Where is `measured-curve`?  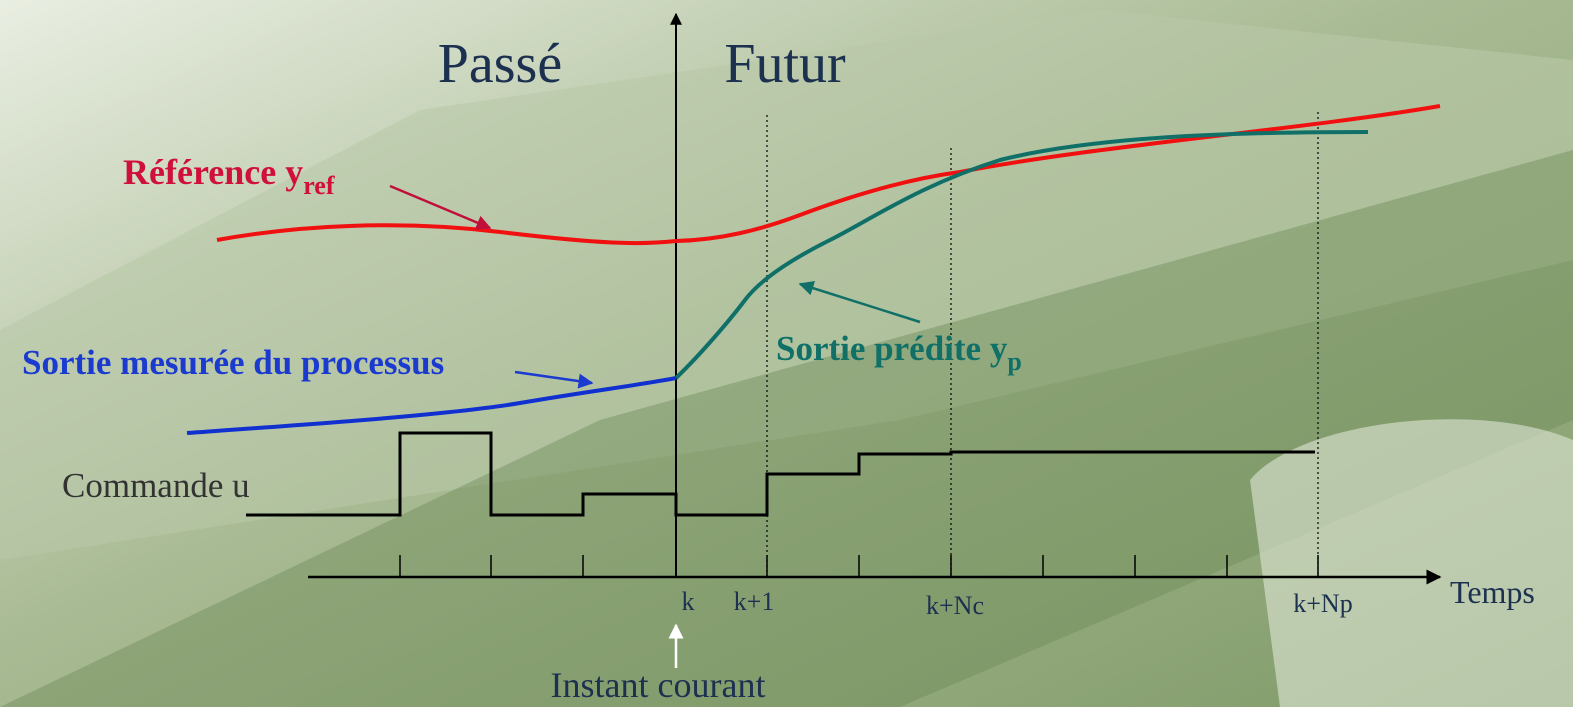
measured-curve is located at coordinates (431, 405).